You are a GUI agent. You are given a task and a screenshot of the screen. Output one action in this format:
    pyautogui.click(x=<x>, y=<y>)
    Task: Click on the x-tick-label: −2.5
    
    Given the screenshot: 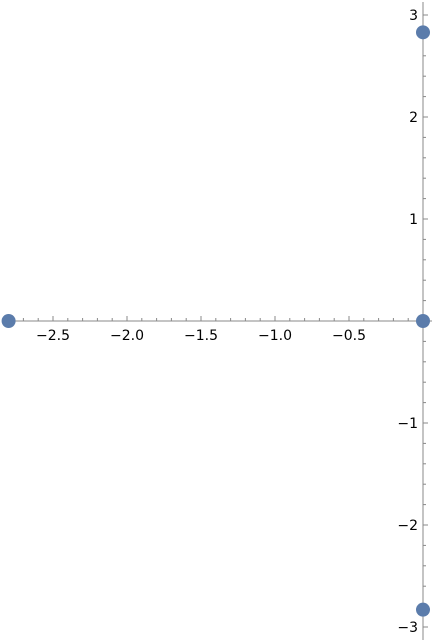 What is the action you would take?
    pyautogui.click(x=53, y=336)
    